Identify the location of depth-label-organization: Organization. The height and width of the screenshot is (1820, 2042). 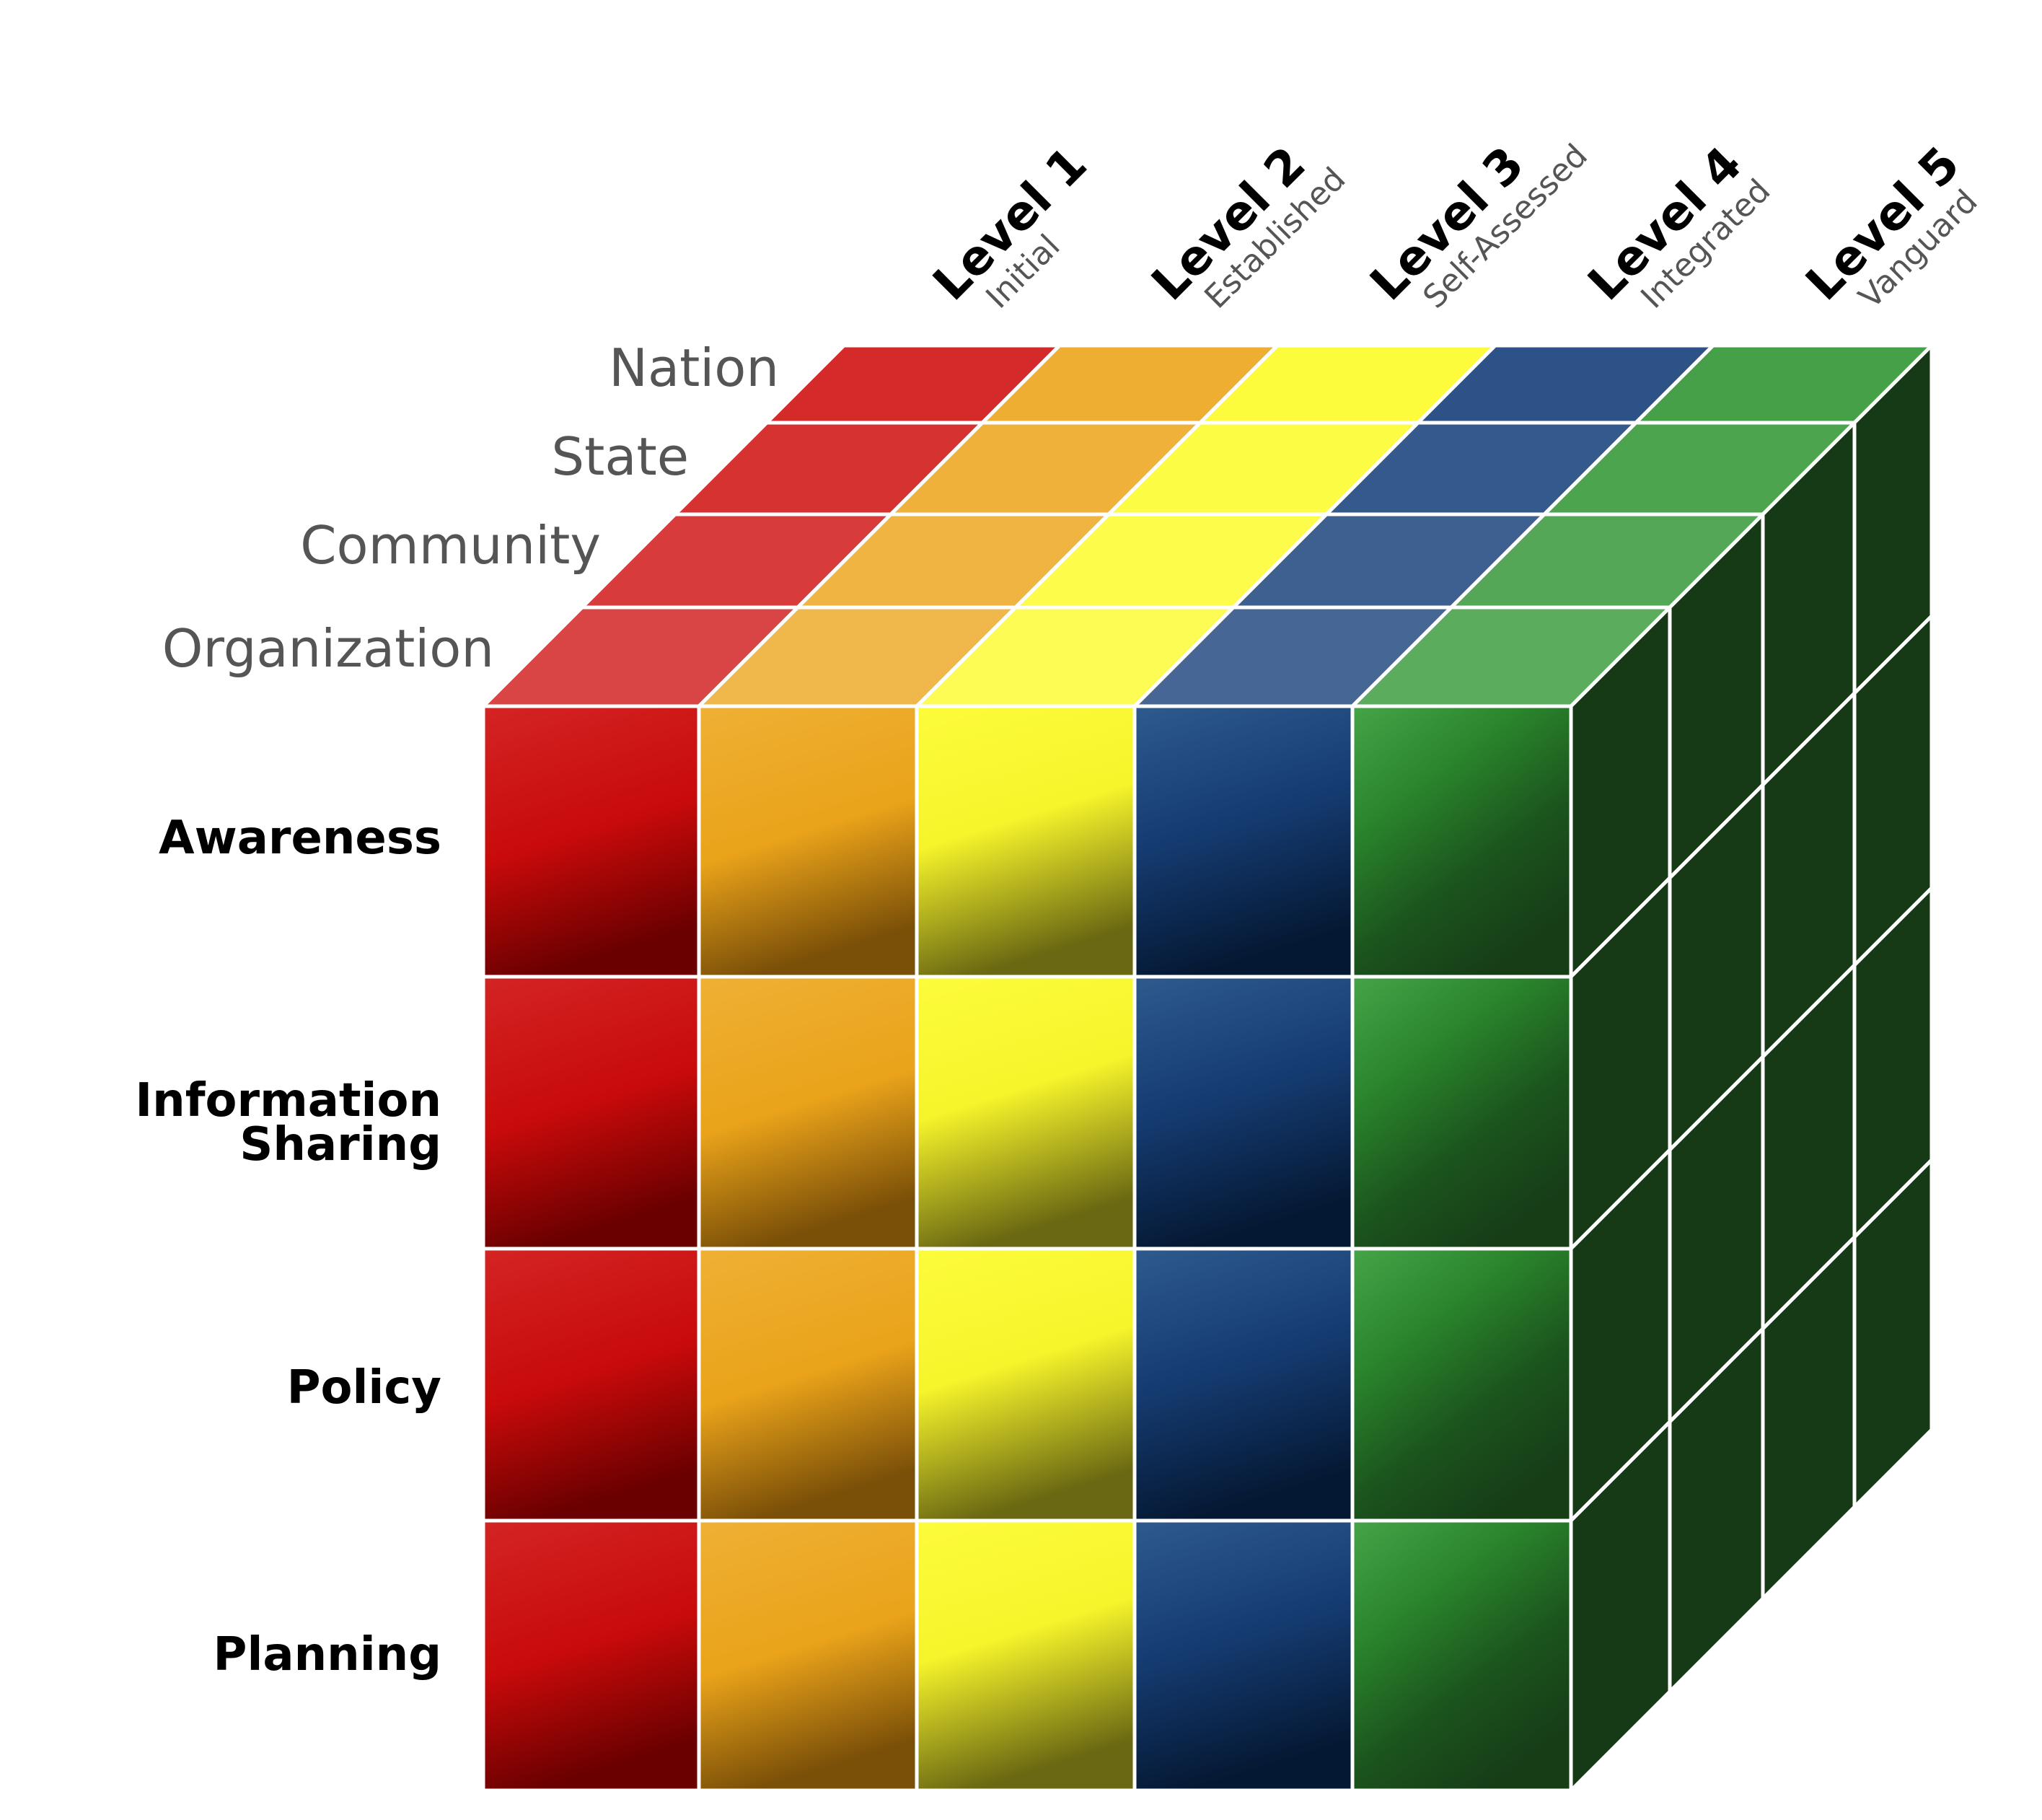
(328, 648).